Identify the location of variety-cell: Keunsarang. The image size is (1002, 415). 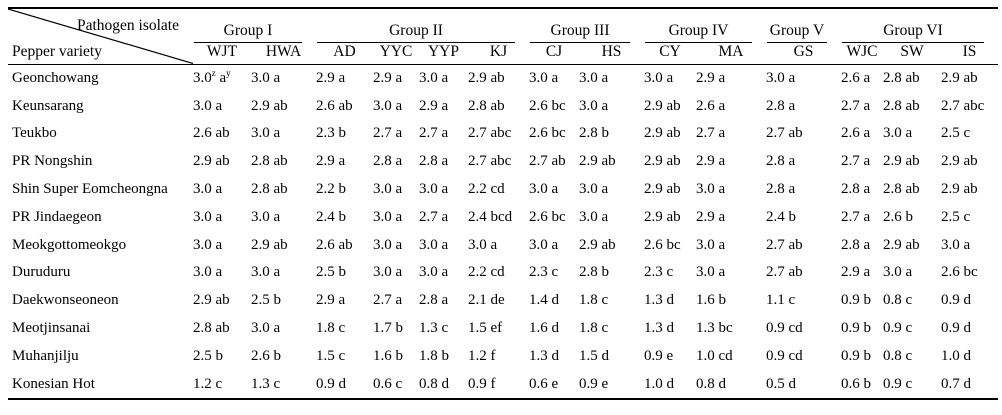
(48, 105).